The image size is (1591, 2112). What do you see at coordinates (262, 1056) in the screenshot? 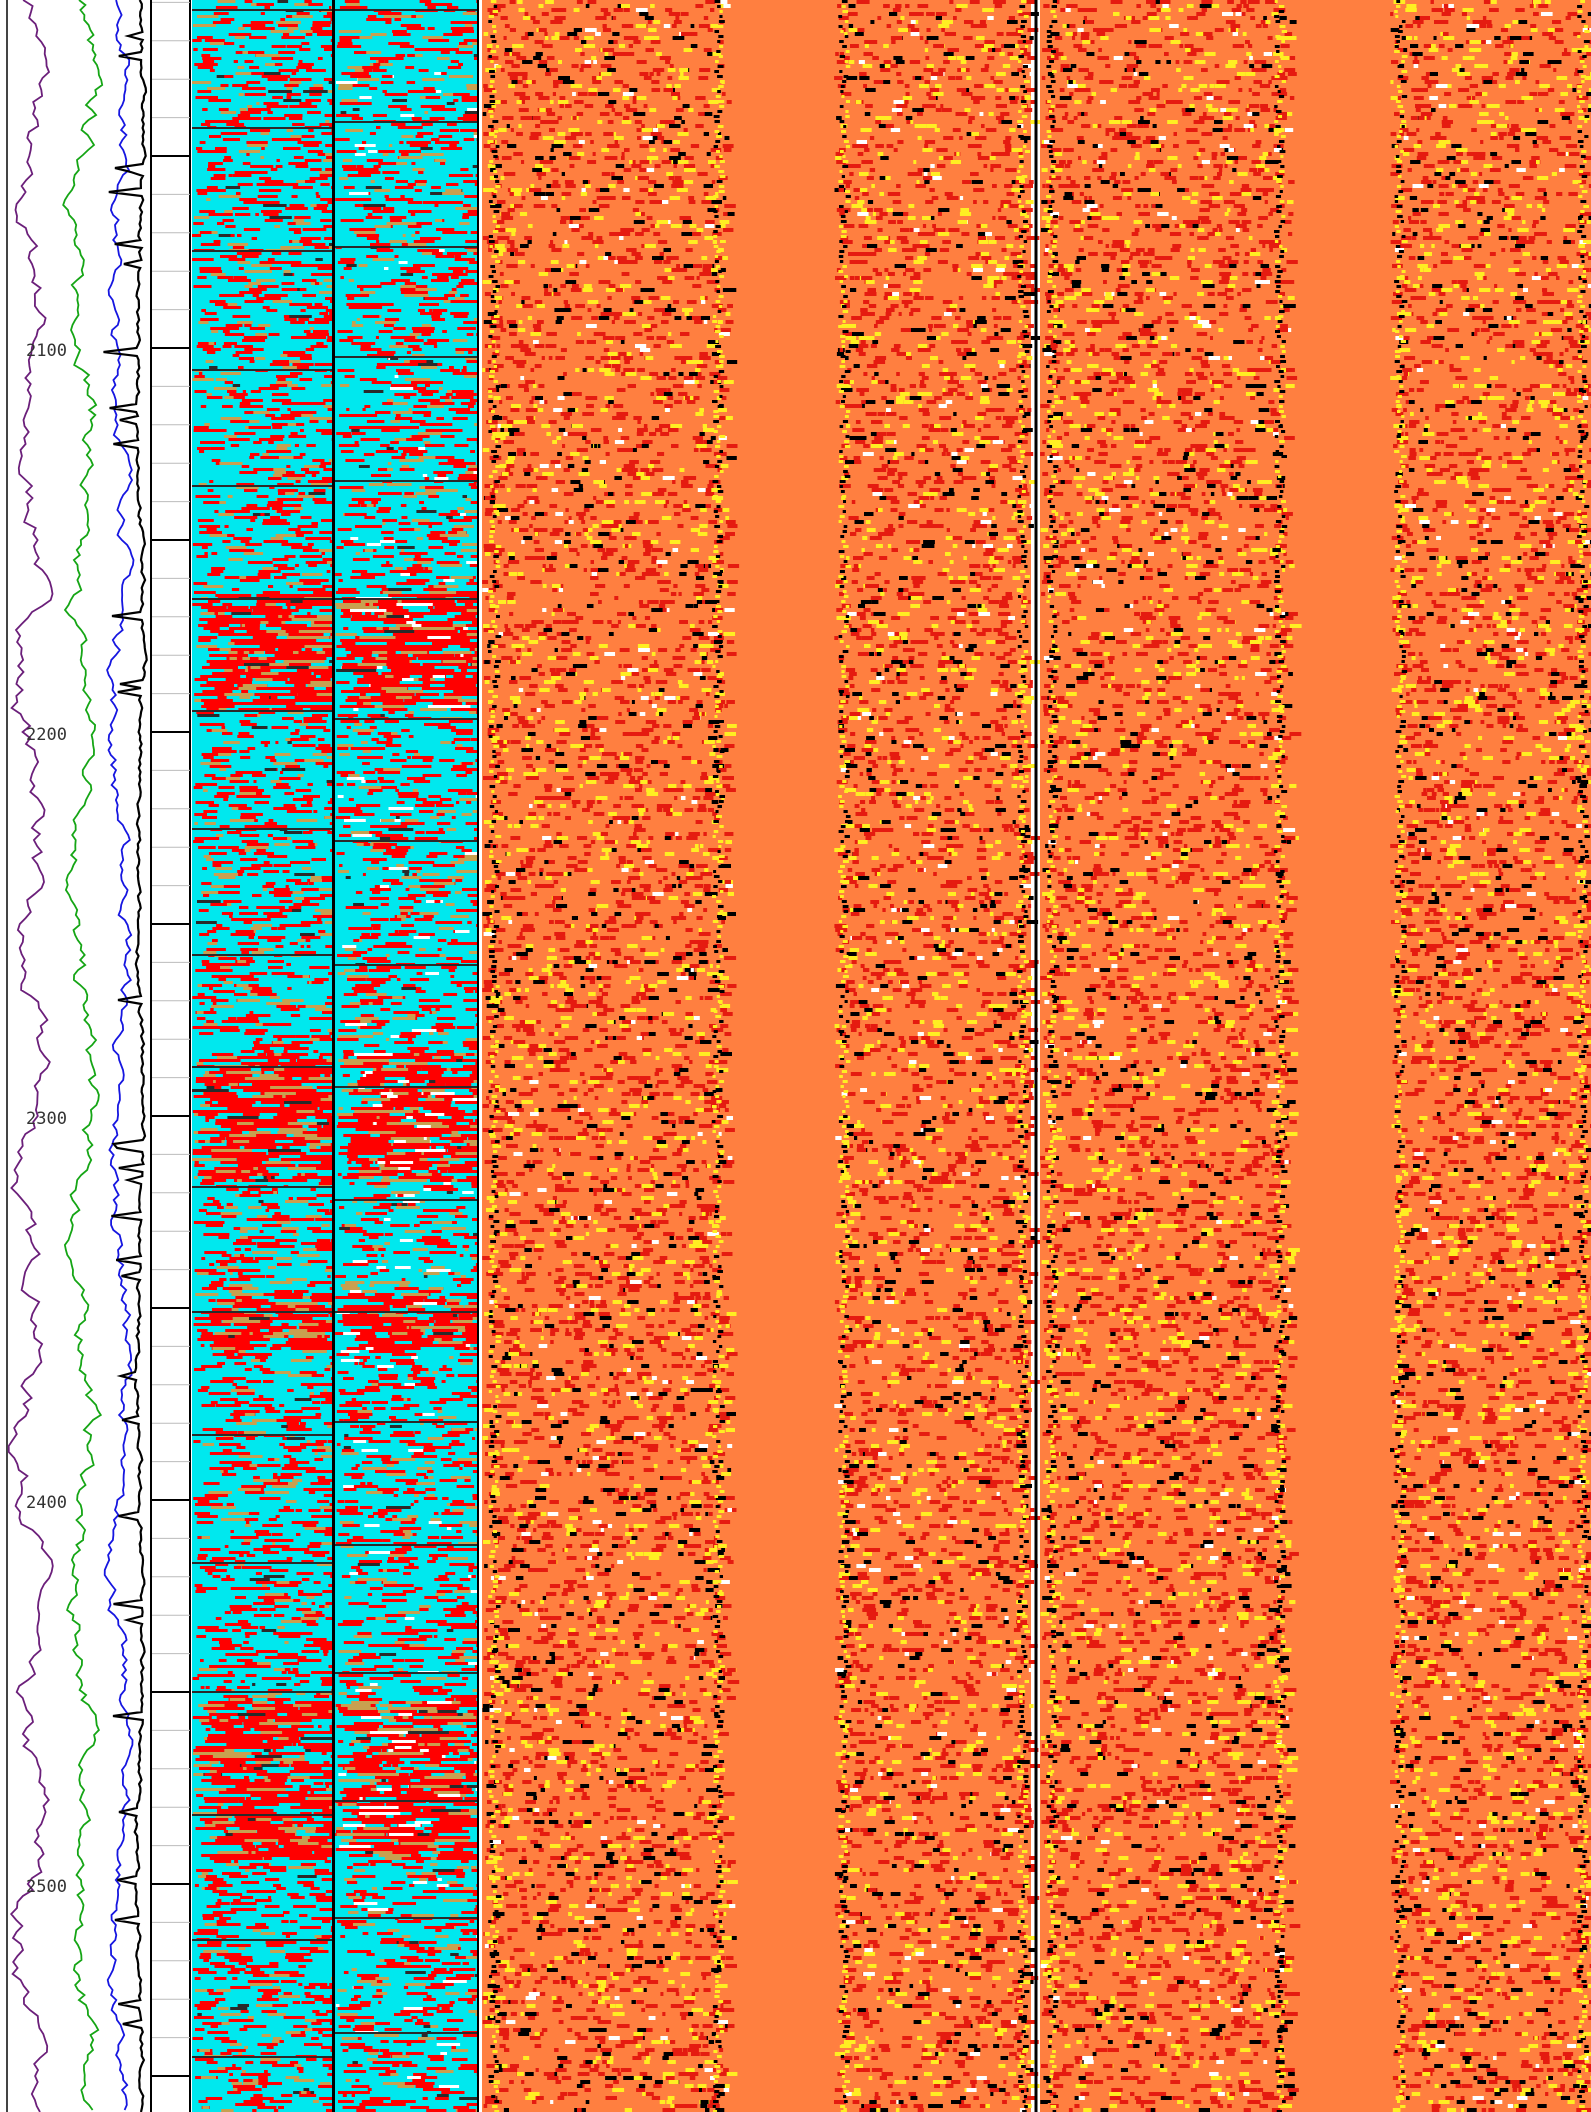
I see `facies-track-left` at bounding box center [262, 1056].